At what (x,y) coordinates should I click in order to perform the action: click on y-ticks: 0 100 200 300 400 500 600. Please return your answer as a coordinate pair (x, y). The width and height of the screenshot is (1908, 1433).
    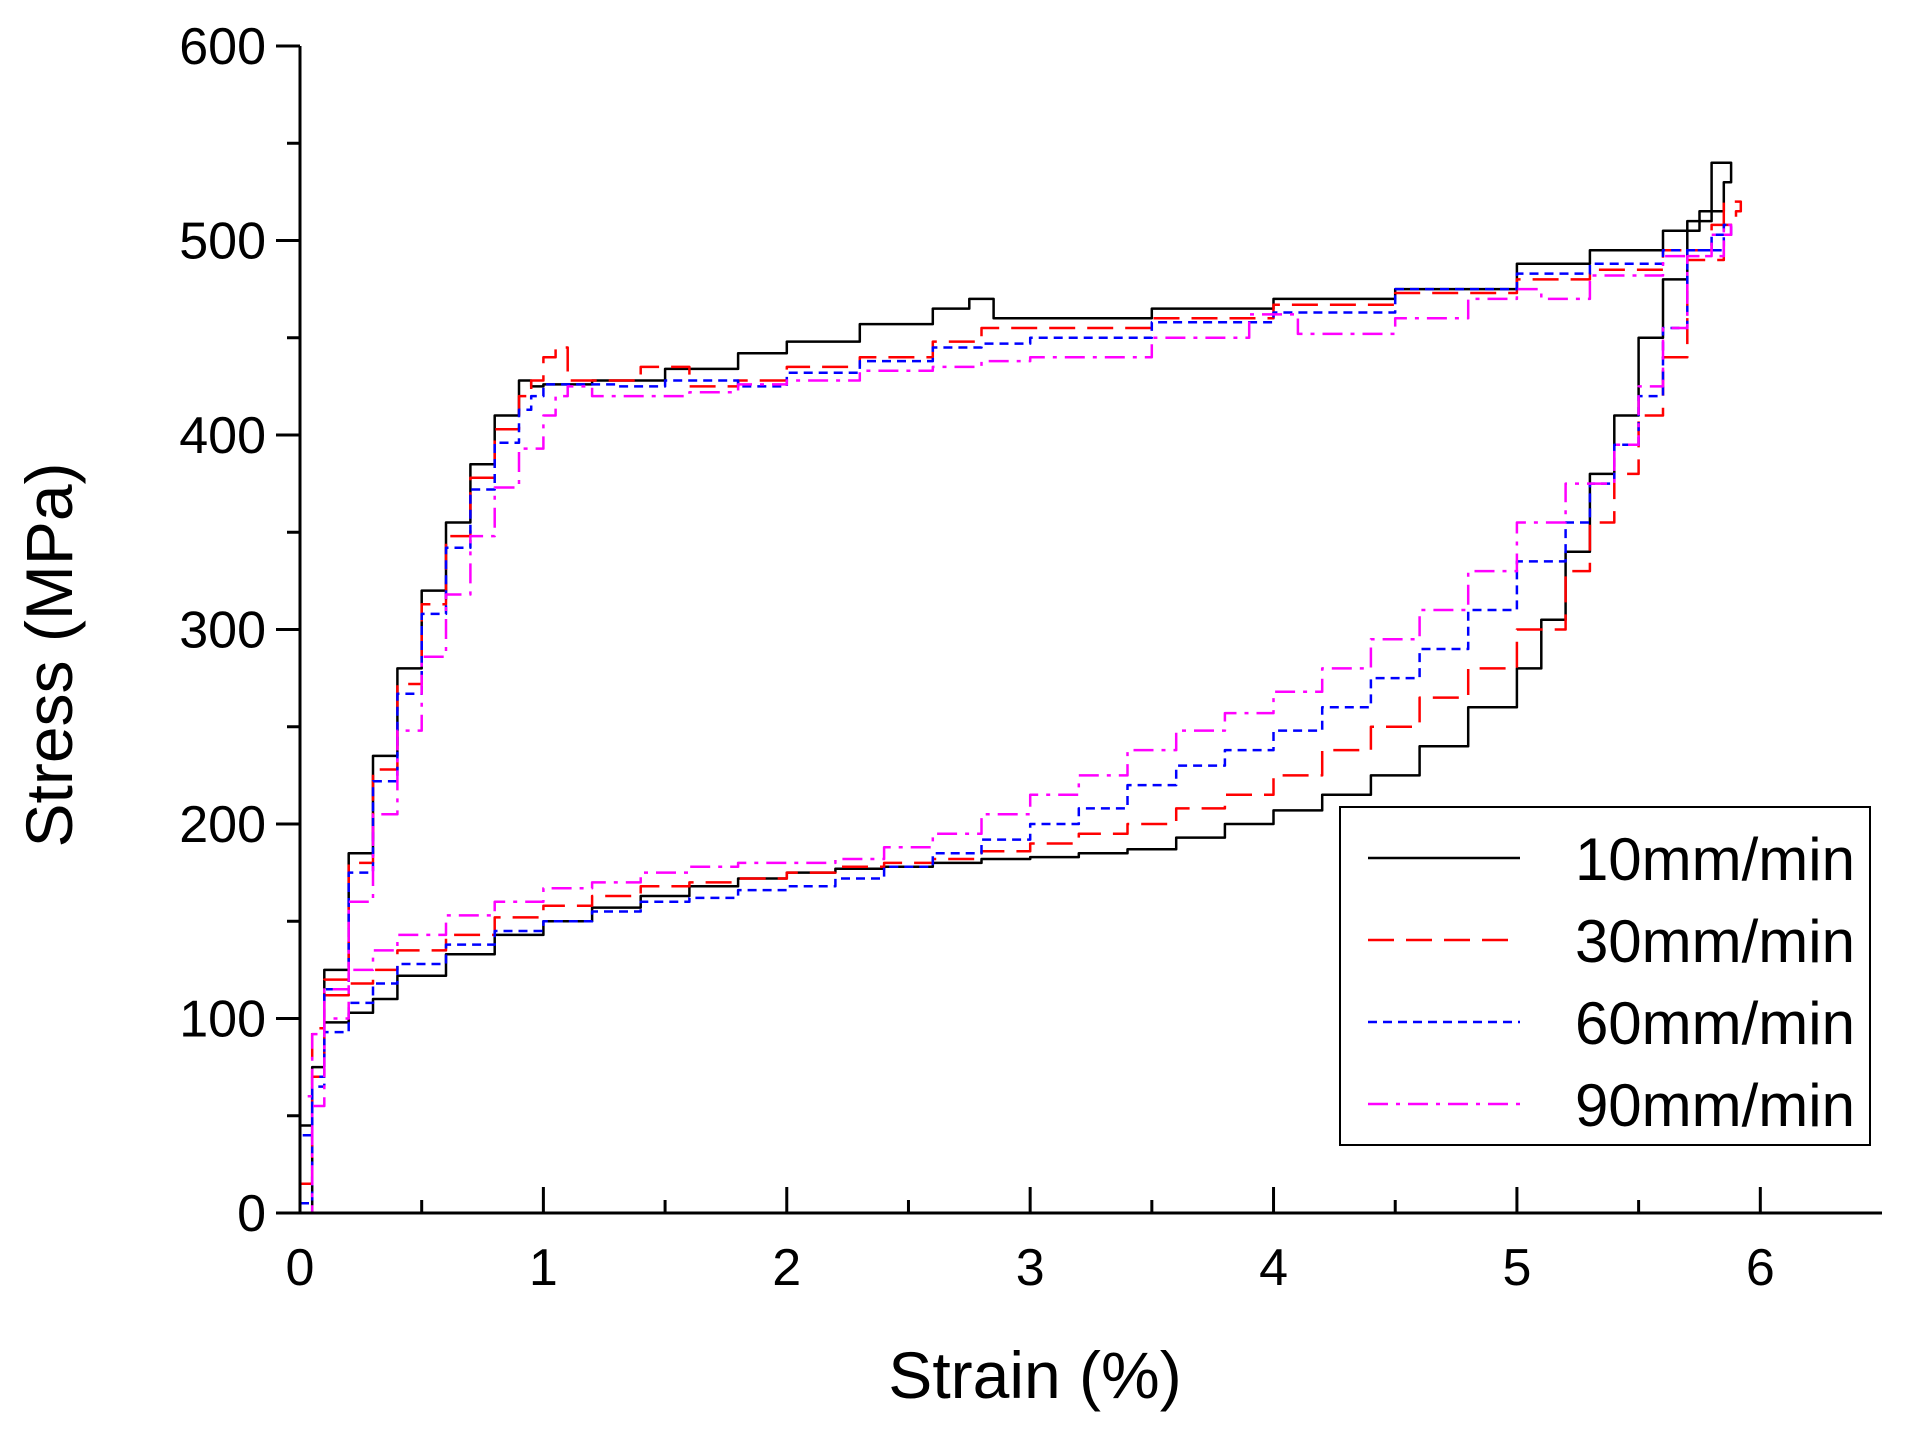
    Looking at the image, I should click on (239, 630).